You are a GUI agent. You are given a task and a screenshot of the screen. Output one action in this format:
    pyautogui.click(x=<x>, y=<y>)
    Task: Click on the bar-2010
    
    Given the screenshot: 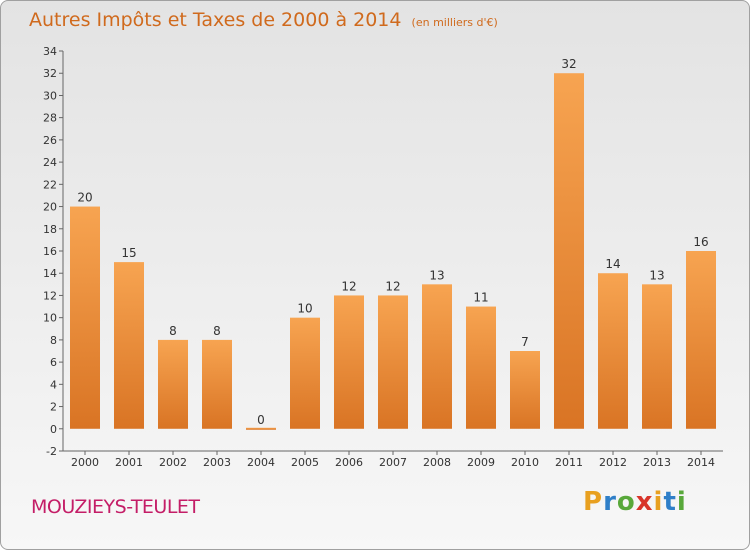 What is the action you would take?
    pyautogui.click(x=525, y=390)
    